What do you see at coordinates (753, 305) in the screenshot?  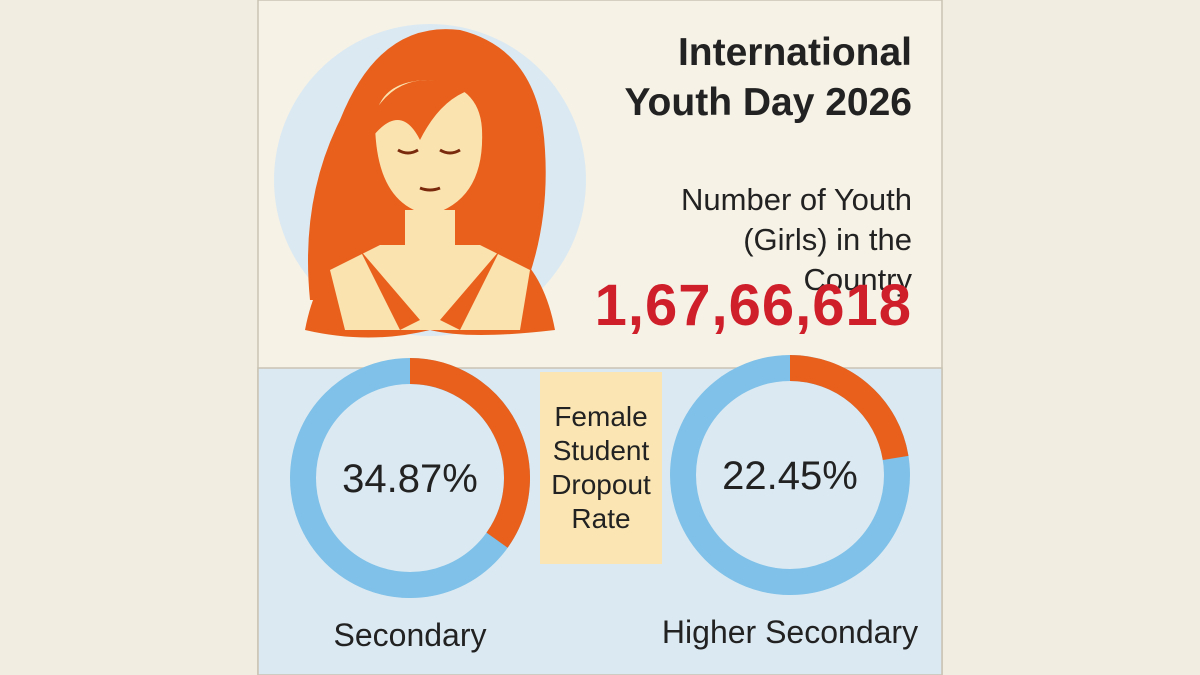 I see `headline-figure: 1,67,66,618` at bounding box center [753, 305].